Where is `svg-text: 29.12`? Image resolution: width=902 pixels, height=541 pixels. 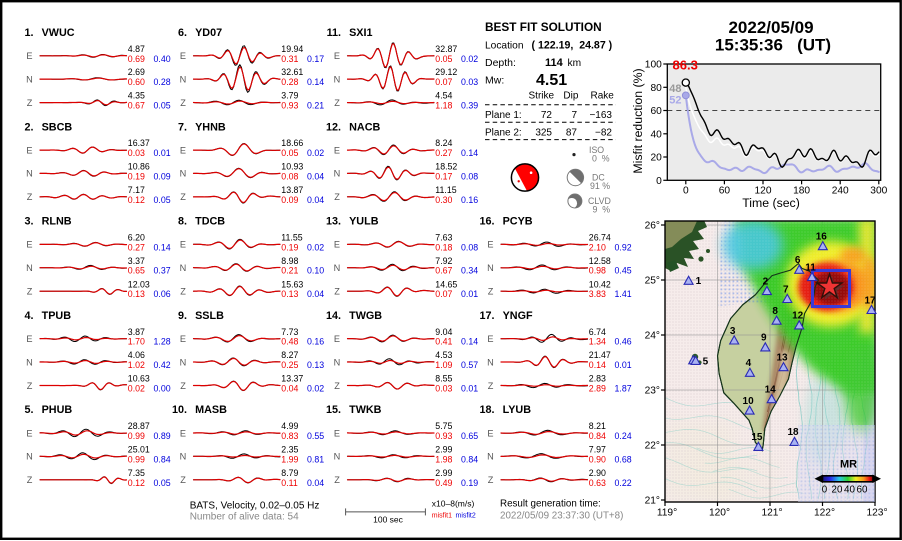
svg-text: 29.12 is located at coordinates (446, 72).